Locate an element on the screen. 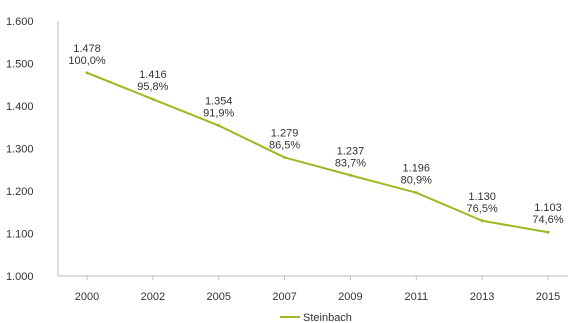 The image size is (579, 323). legend: Steinbach is located at coordinates (316, 317).